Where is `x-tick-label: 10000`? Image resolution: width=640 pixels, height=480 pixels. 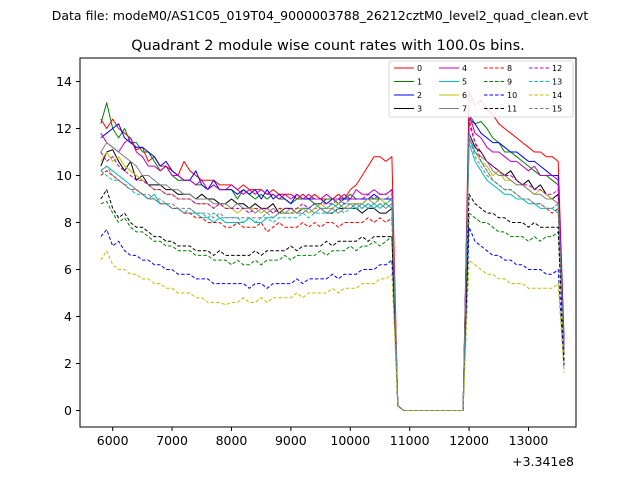 x-tick-label: 10000 is located at coordinates (350, 440).